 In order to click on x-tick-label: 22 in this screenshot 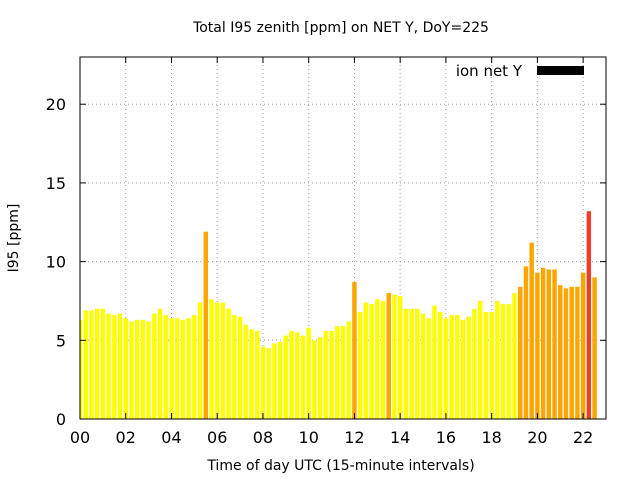, I will do `click(583, 437)`.